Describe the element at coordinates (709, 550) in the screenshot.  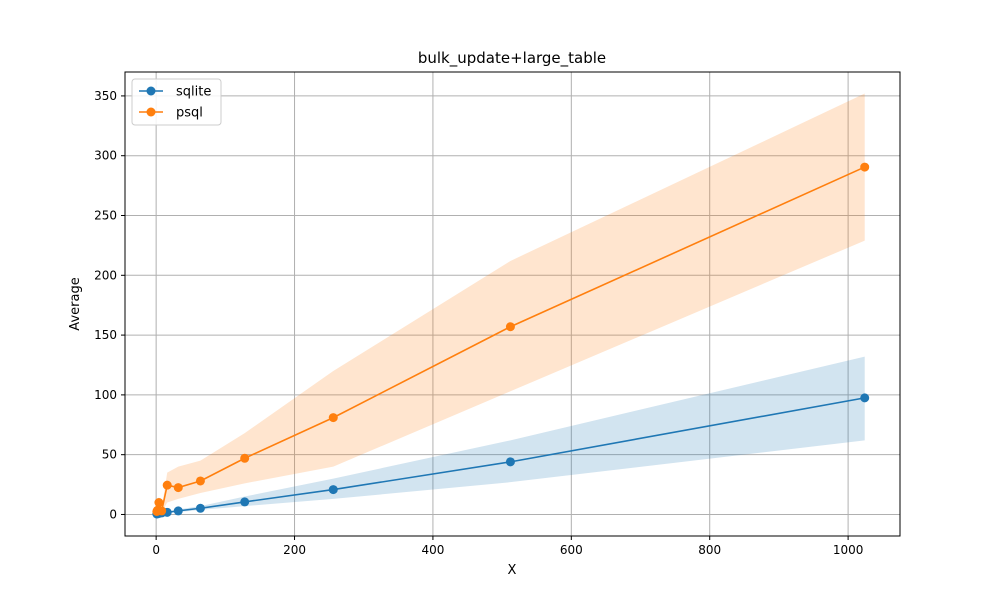
I see `x-tick-label: 800` at that location.